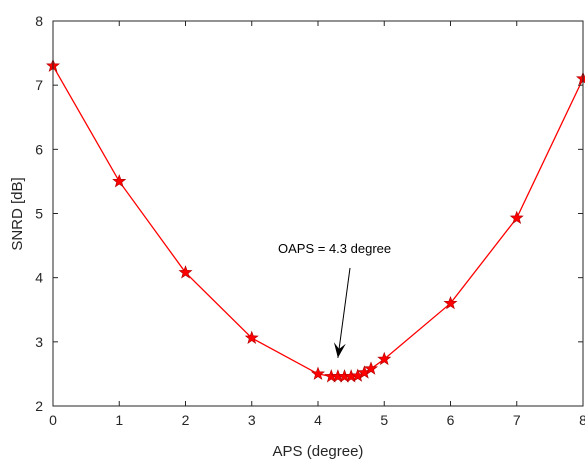  Describe the element at coordinates (39, 342) in the screenshot. I see `y-tick-label: 3` at that location.